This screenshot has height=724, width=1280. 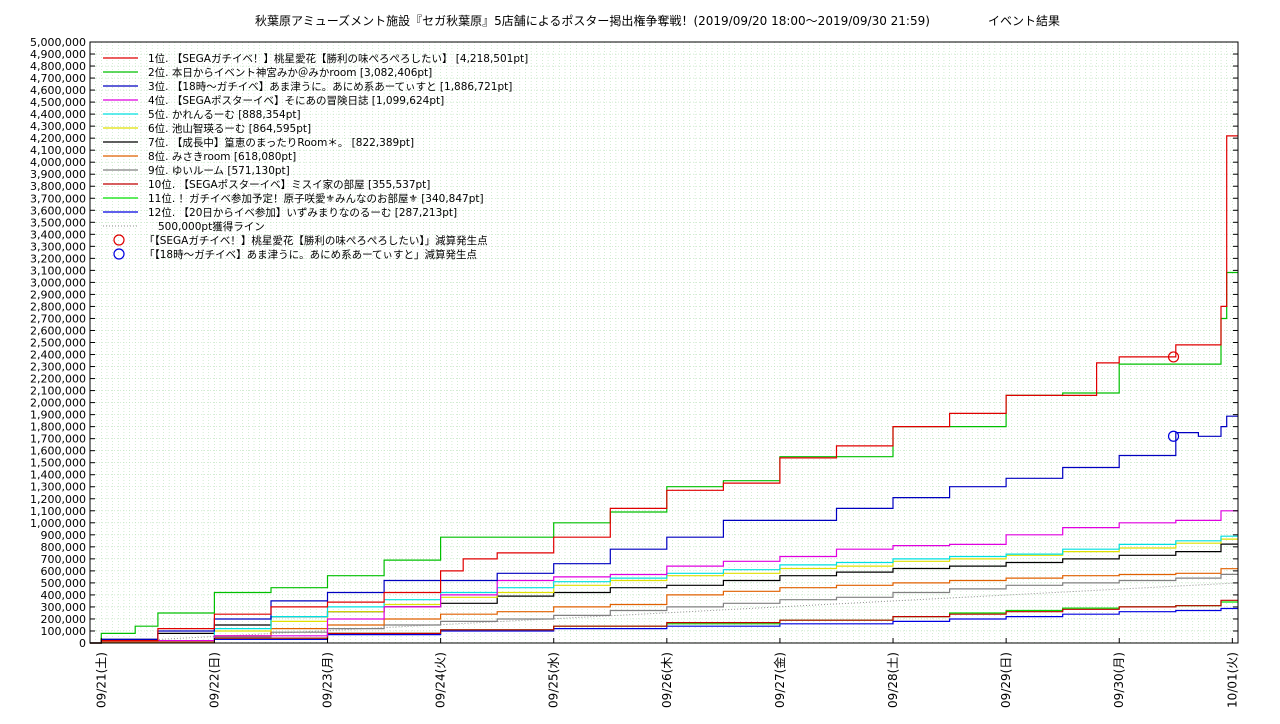 I want to click on y-tick-label: 2,200,000, so click(x=58, y=379).